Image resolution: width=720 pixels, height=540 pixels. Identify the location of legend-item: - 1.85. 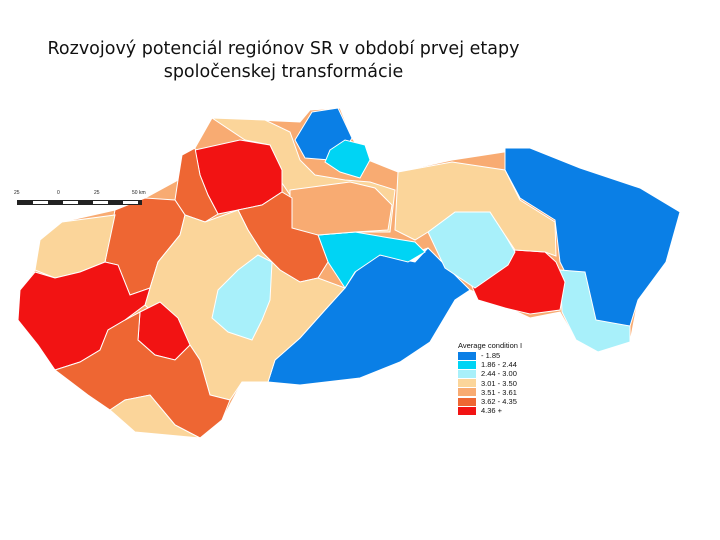
(490, 355).